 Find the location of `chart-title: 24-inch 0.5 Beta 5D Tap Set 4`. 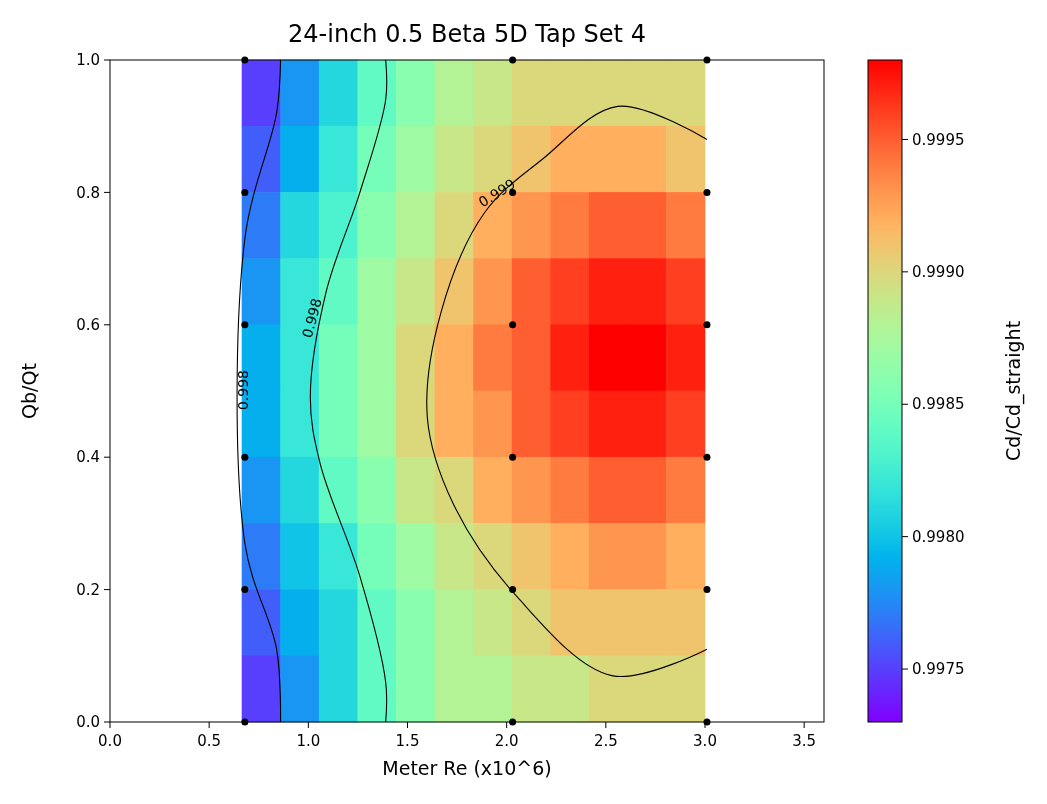

chart-title: 24-inch 0.5 Beta 5D Tap Set 4 is located at coordinates (467, 34).